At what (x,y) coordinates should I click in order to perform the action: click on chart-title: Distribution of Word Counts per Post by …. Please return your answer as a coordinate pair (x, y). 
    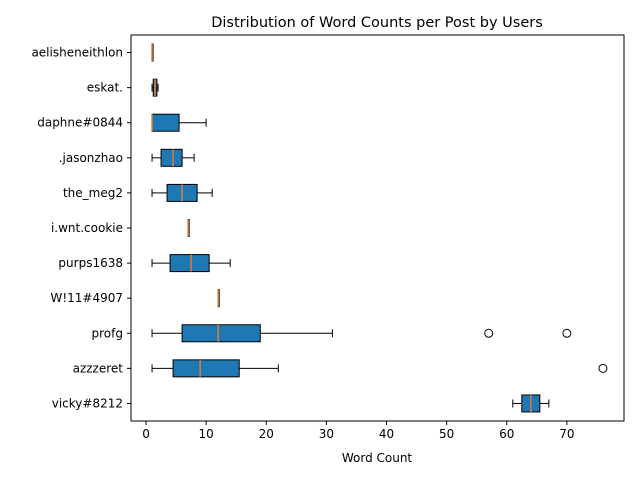
    Looking at the image, I should click on (377, 23).